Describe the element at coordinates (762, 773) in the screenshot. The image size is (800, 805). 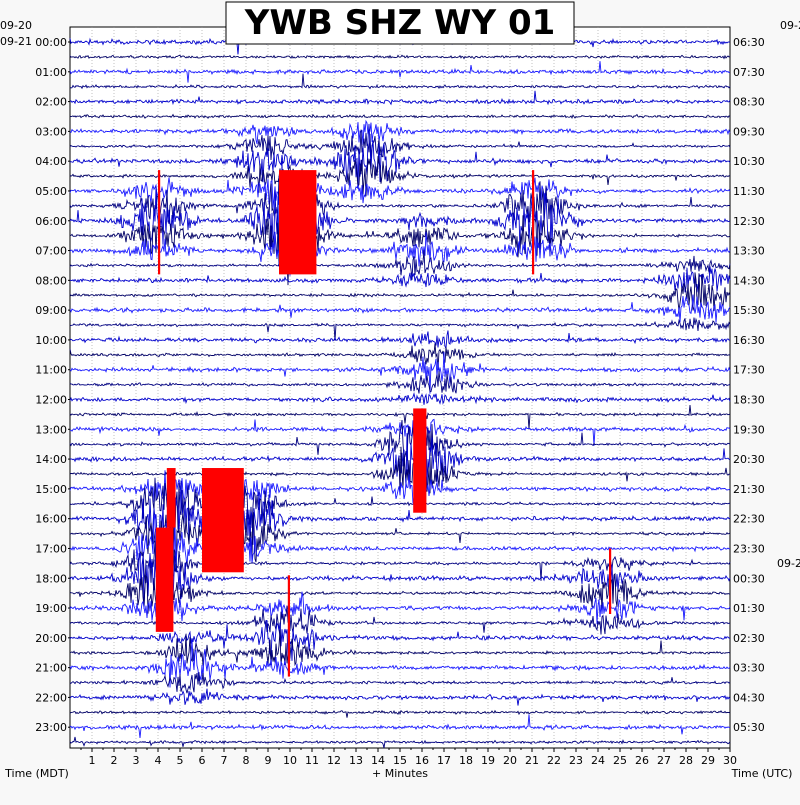
I see `right-axis-label: Time (UTC)` at that location.